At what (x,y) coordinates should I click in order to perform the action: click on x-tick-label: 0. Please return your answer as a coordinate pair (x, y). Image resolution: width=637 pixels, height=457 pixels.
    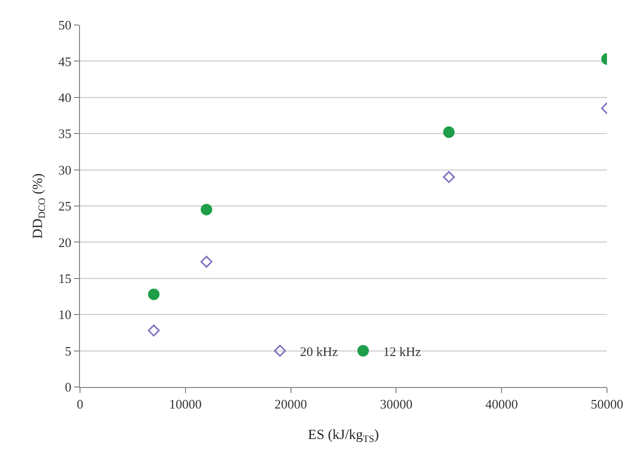
    Looking at the image, I should click on (80, 404).